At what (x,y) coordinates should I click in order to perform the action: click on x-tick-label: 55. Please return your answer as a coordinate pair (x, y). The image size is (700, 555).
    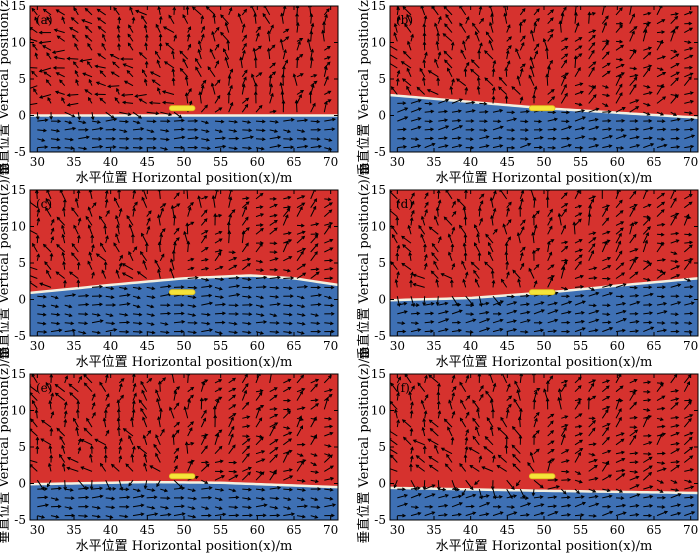
    Looking at the image, I should click on (580, 162).